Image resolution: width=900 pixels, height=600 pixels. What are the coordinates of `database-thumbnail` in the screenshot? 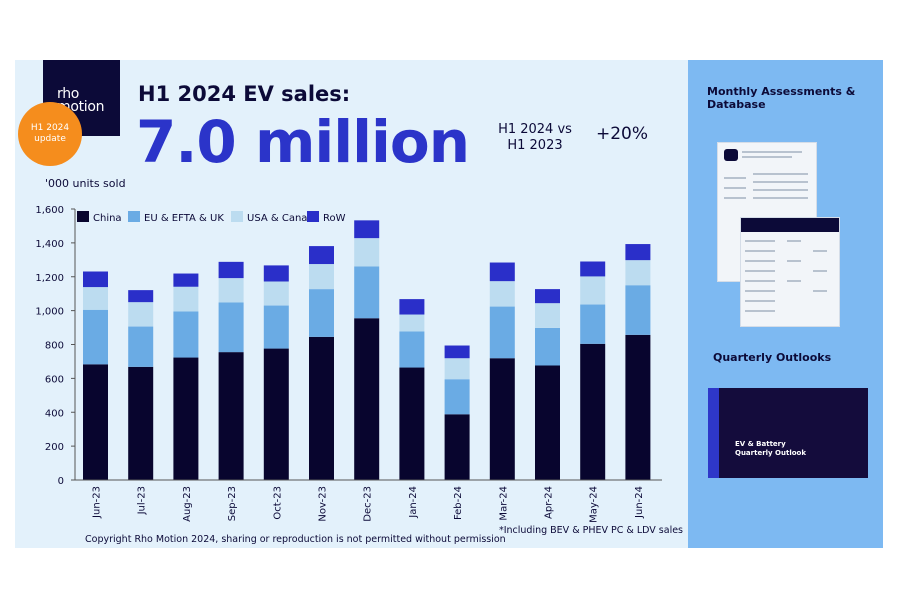 It's located at (790, 272).